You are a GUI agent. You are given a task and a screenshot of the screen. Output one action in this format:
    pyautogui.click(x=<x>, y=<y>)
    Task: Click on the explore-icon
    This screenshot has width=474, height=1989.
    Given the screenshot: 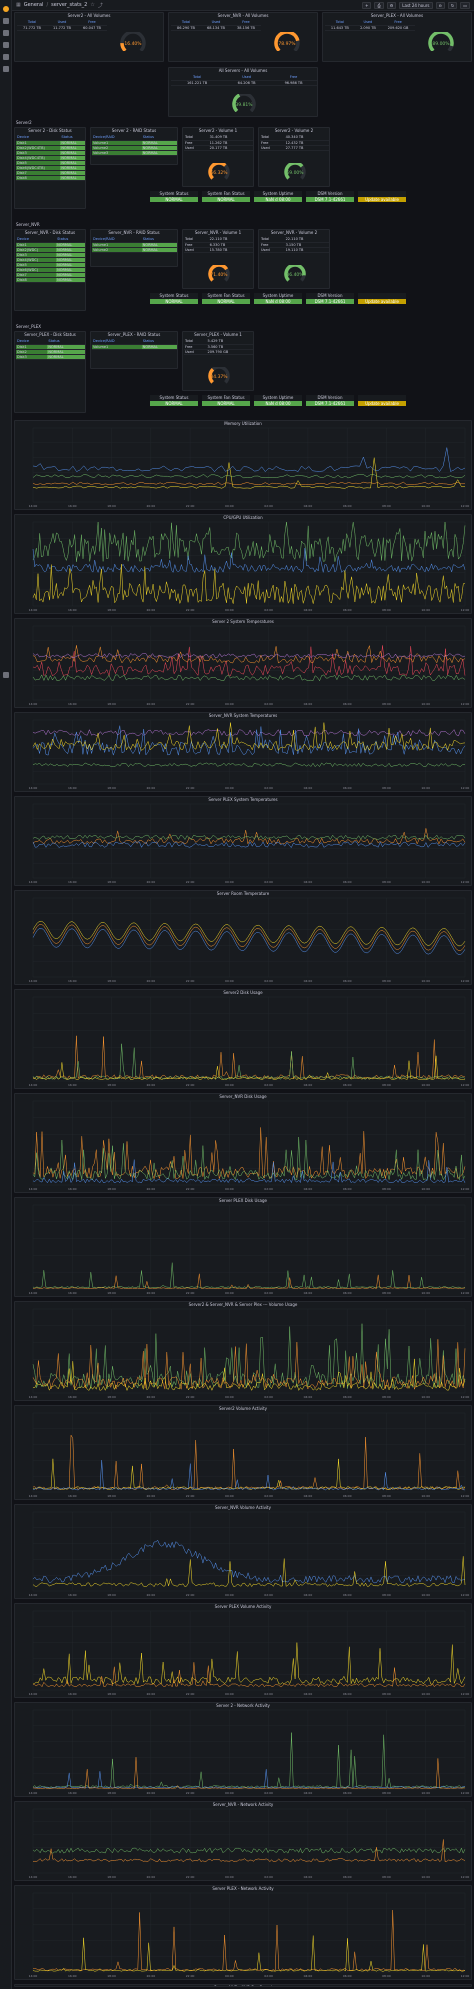 What is the action you would take?
    pyautogui.click(x=5, y=57)
    